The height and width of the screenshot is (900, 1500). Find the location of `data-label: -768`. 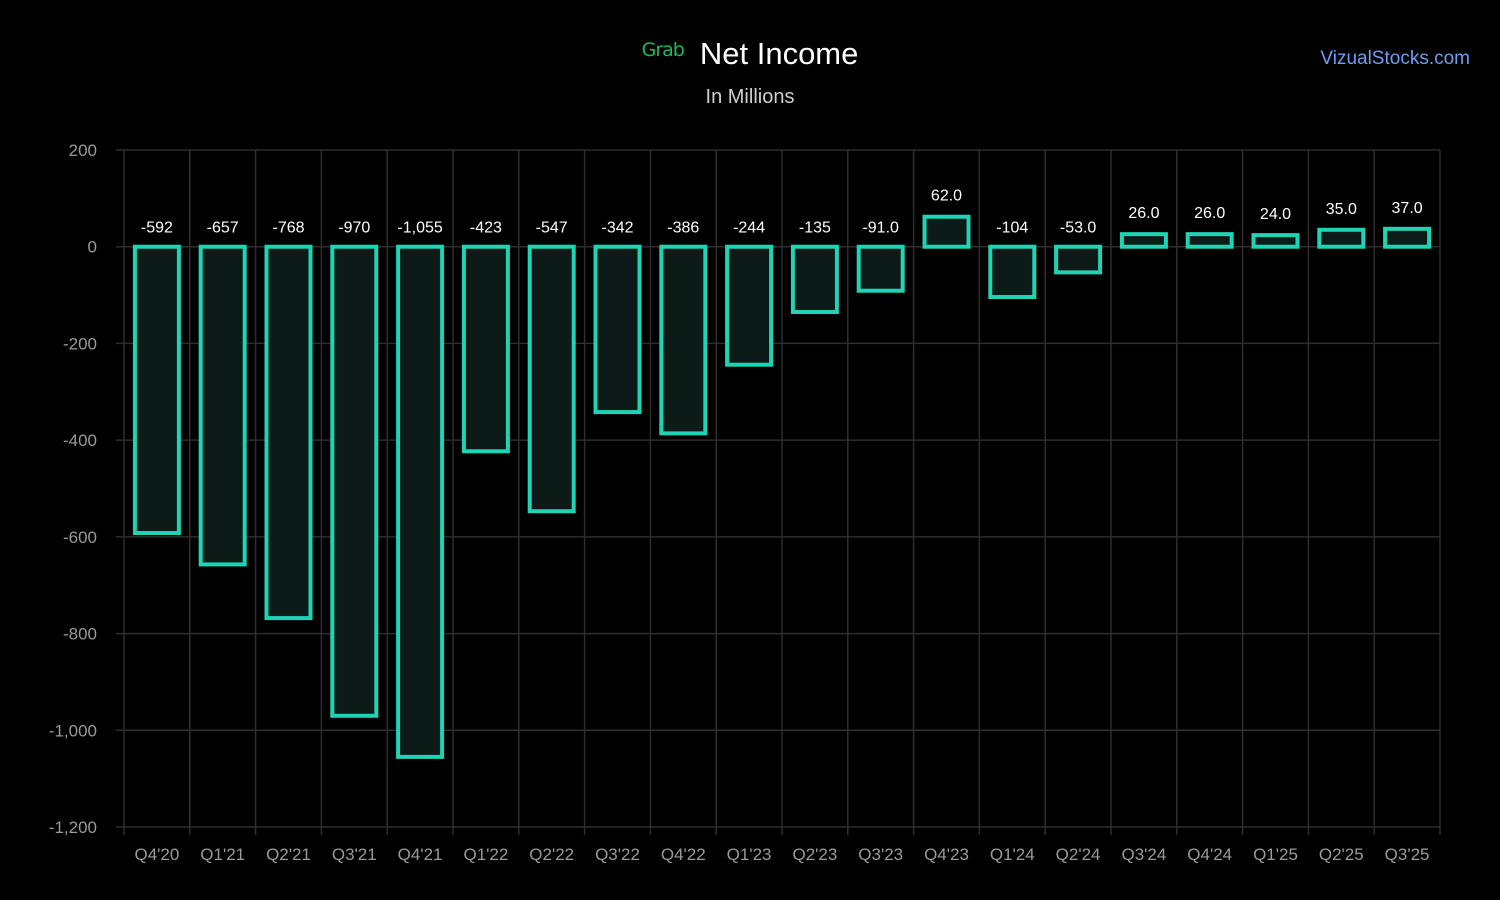

data-label: -768 is located at coordinates (288, 228).